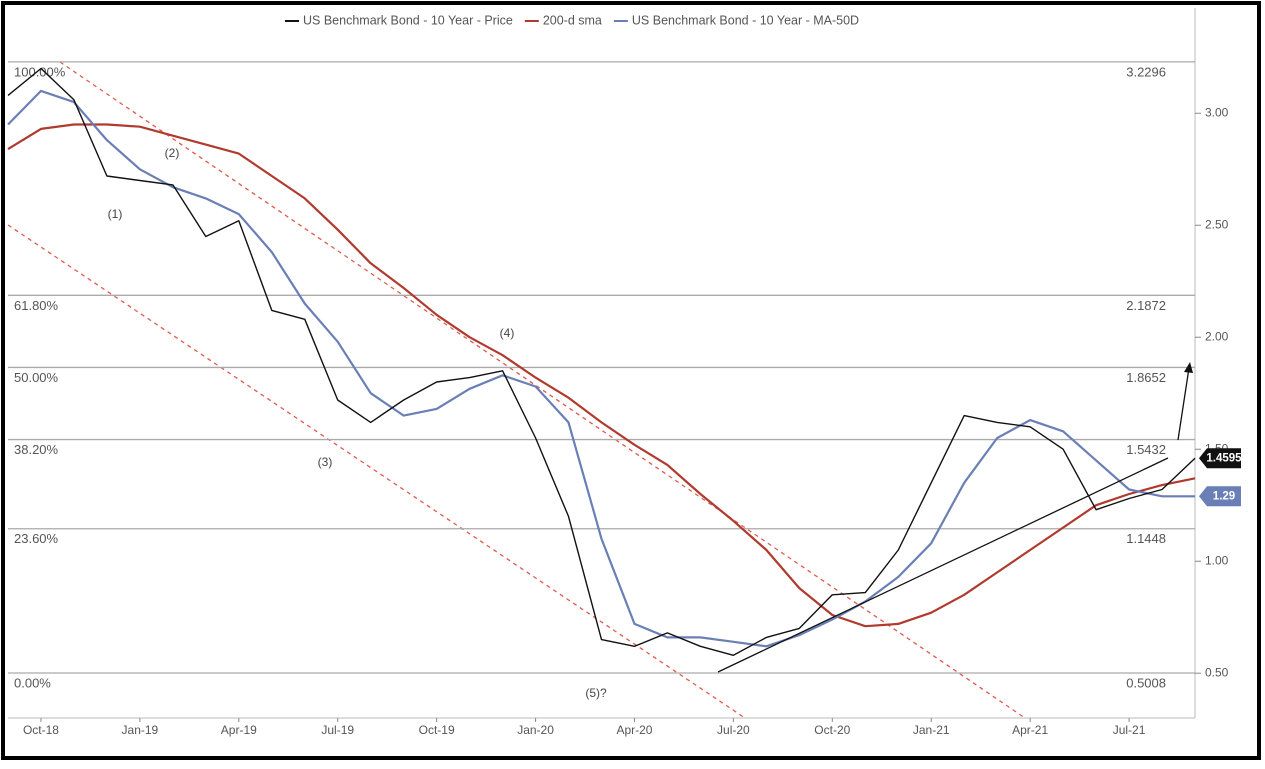 This screenshot has height=769, width=1265. I want to click on fib-label: 61.80%, so click(36, 305).